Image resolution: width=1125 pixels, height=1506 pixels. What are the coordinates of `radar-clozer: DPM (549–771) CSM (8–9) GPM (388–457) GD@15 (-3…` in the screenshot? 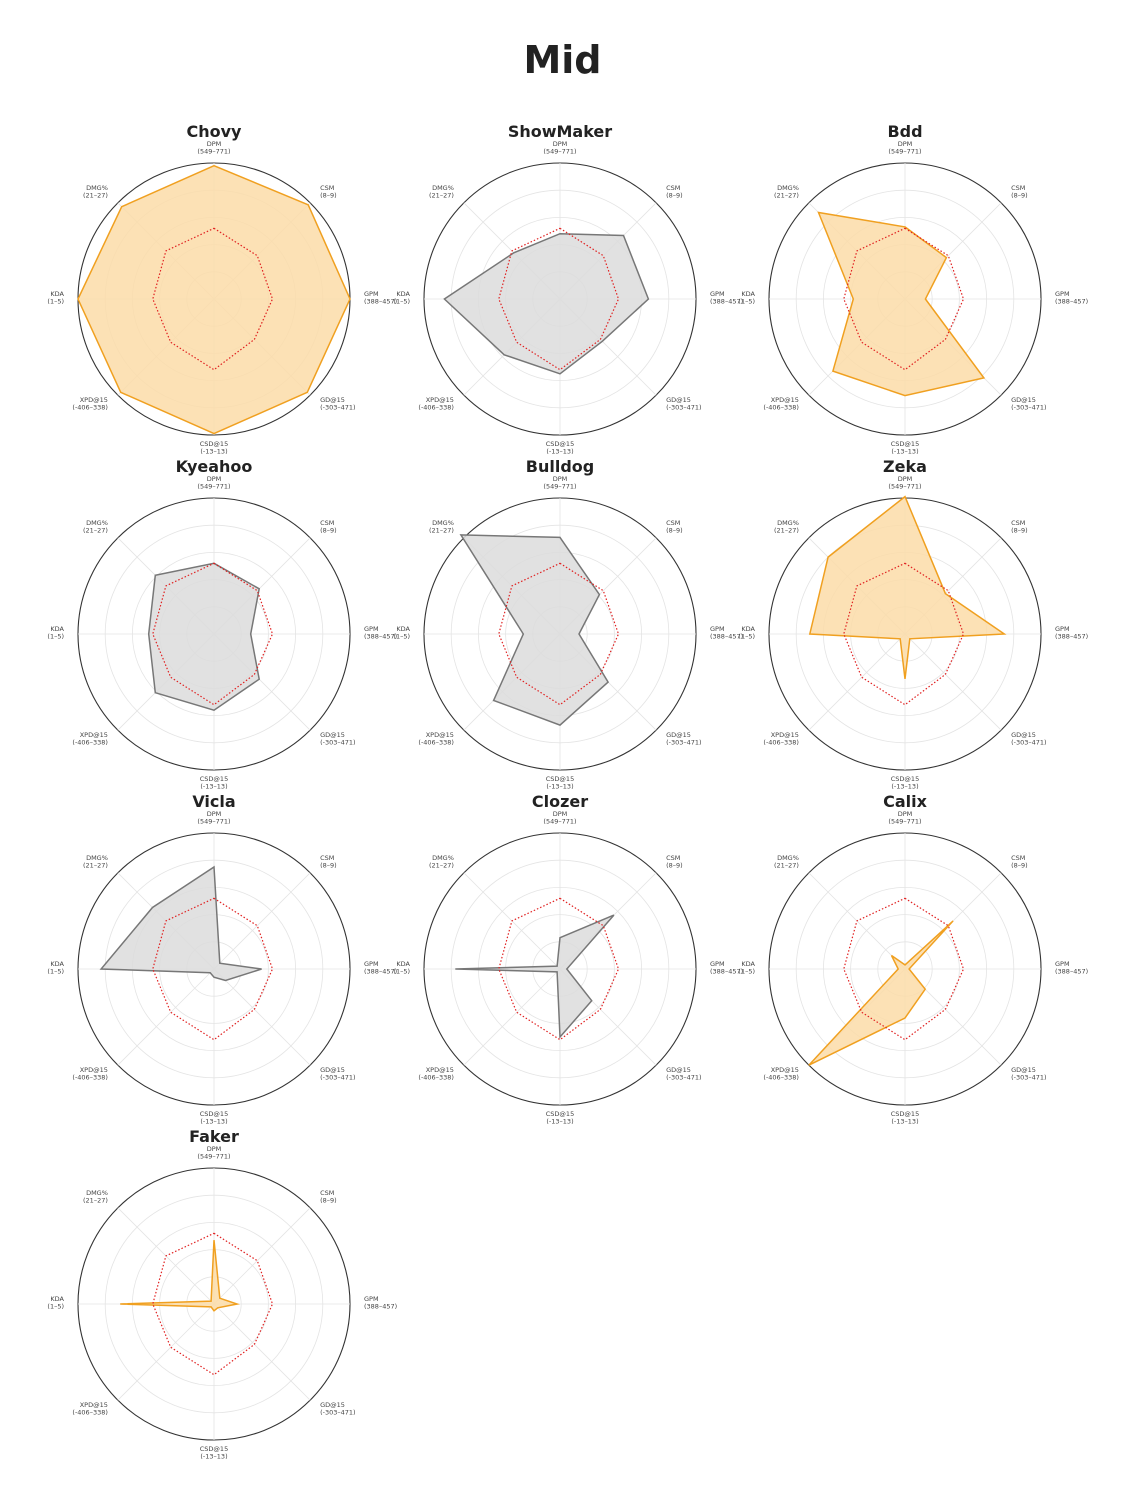 It's located at (568, 959).